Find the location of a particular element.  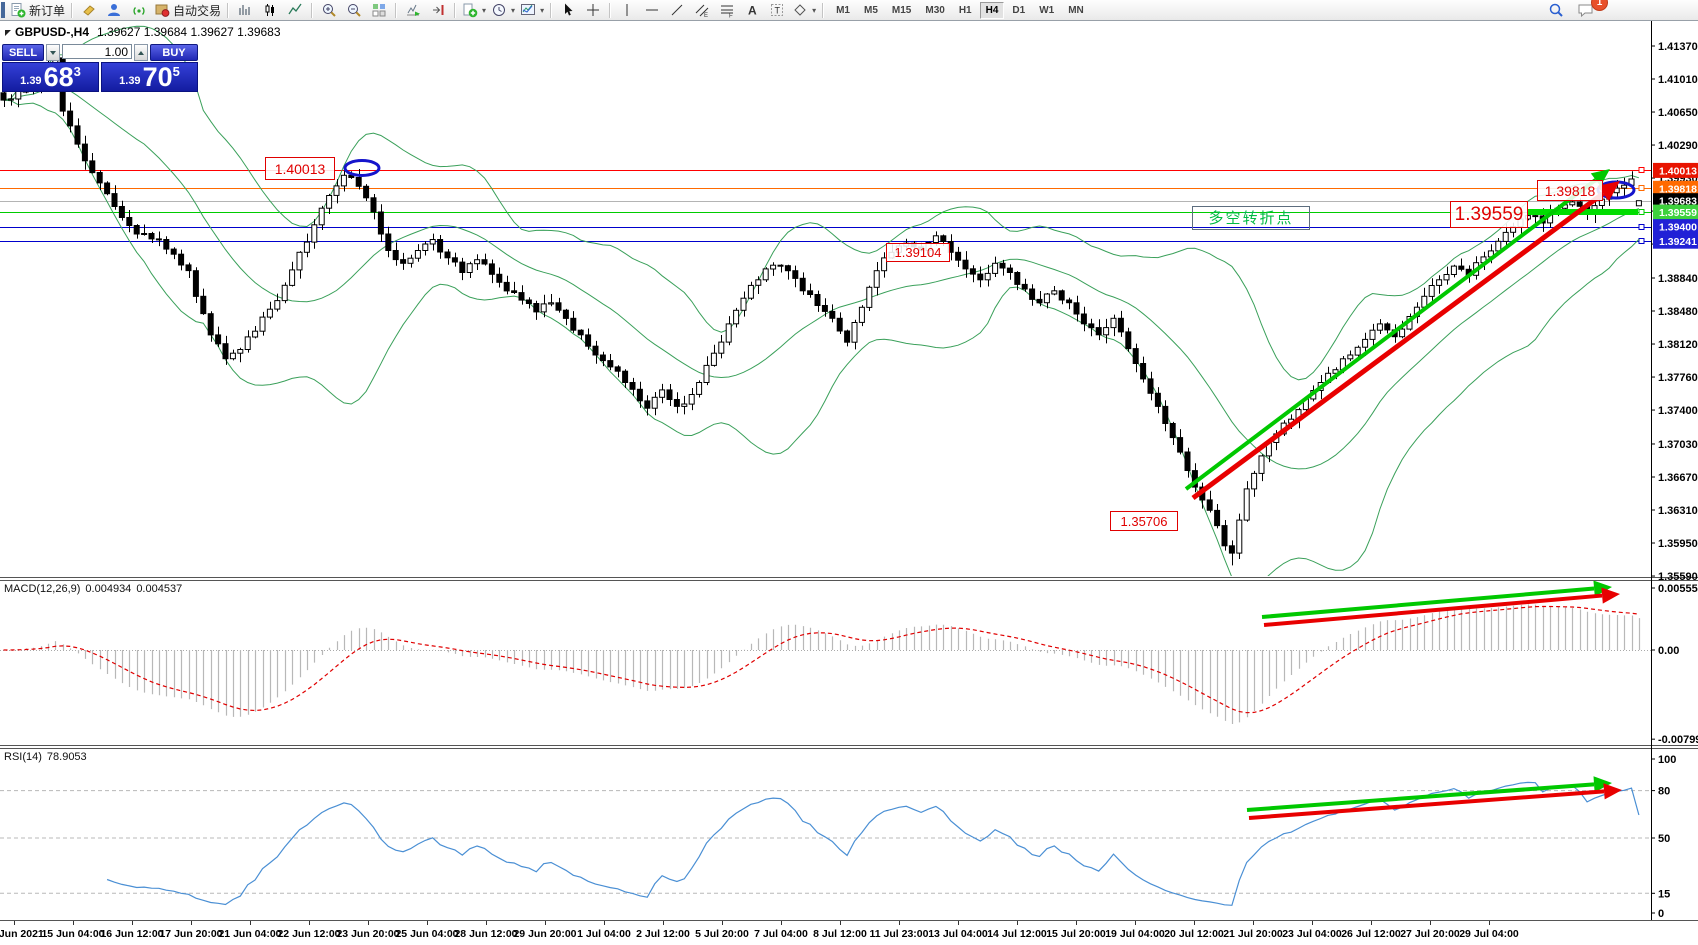

ellipse-annotation is located at coordinates (362, 168).